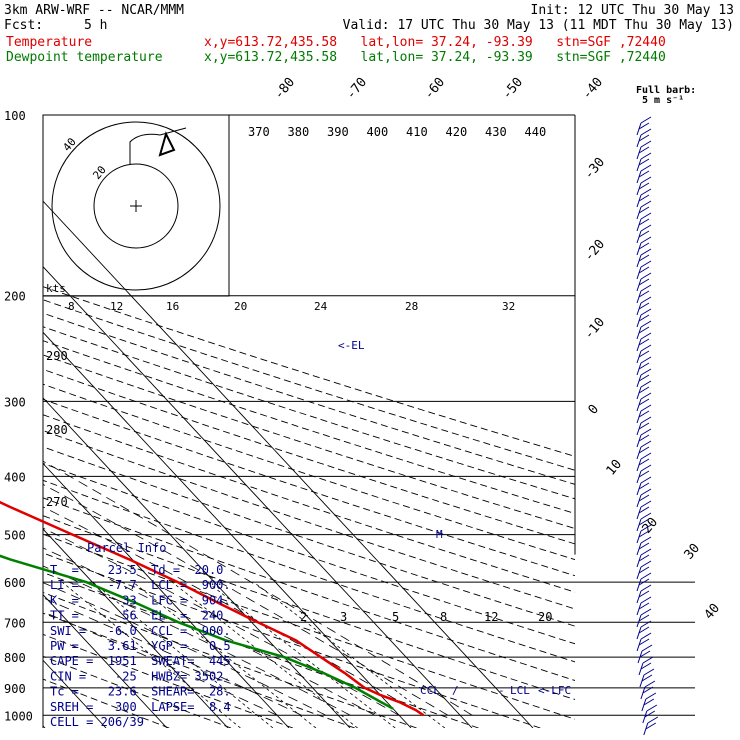 This screenshot has width=740, height=740. What do you see at coordinates (299, 132) in the screenshot?
I see `theta-label: 380` at bounding box center [299, 132].